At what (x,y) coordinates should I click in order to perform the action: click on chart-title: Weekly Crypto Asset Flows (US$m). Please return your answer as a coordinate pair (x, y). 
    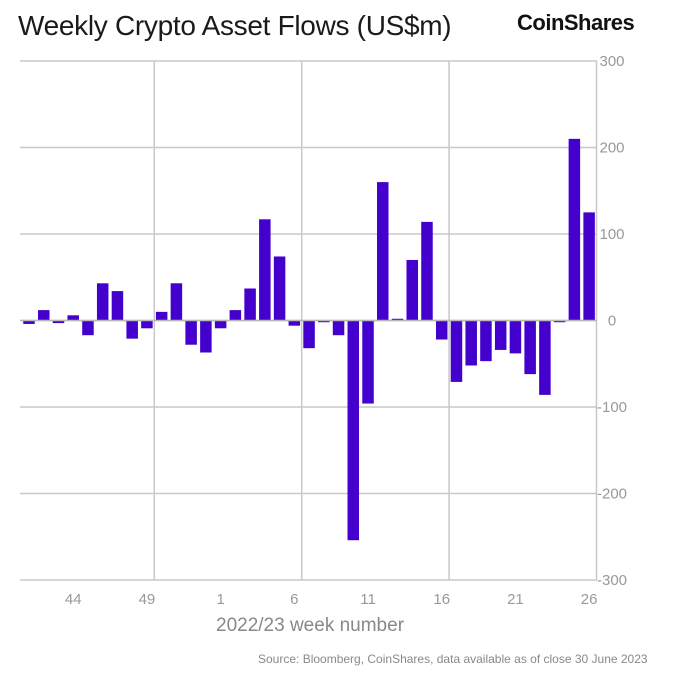
    Looking at the image, I should click on (235, 25).